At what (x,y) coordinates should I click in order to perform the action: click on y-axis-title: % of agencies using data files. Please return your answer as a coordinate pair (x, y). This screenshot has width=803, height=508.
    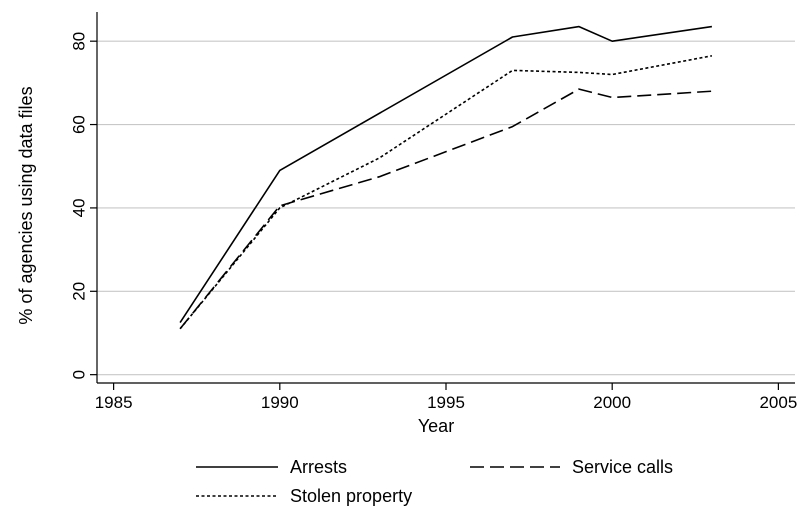
    Looking at the image, I should click on (26, 205).